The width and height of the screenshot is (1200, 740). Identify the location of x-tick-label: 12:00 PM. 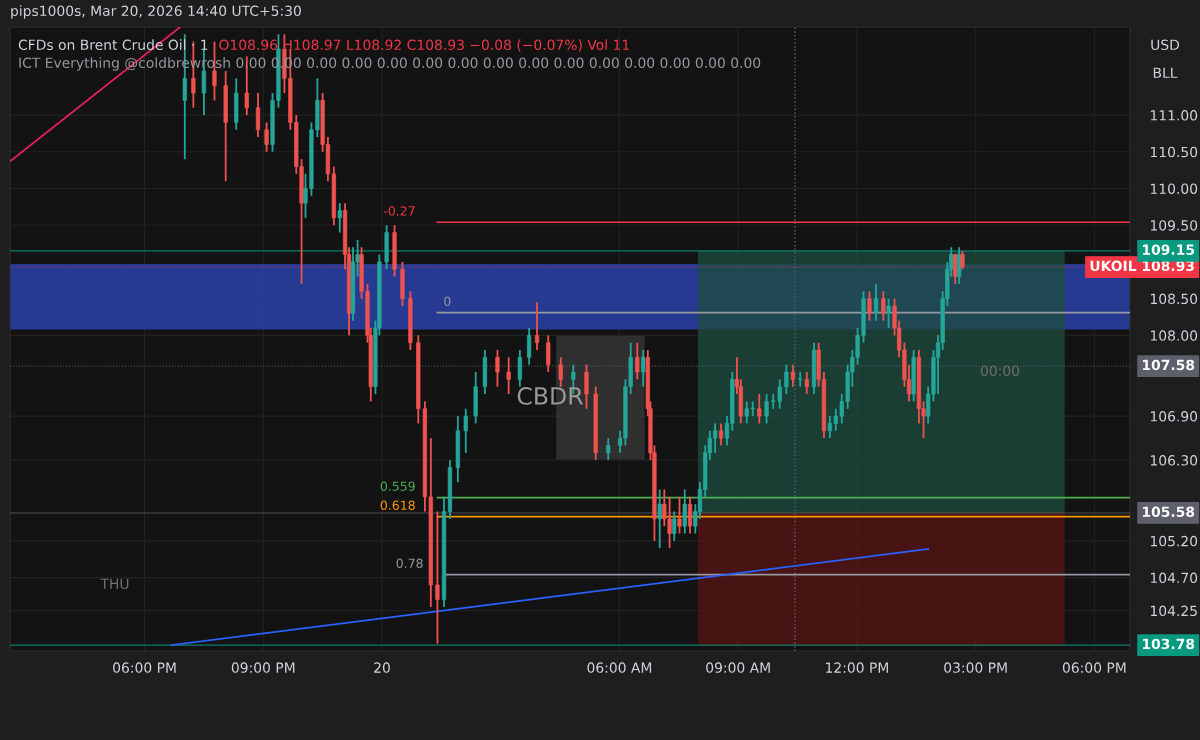
(857, 667).